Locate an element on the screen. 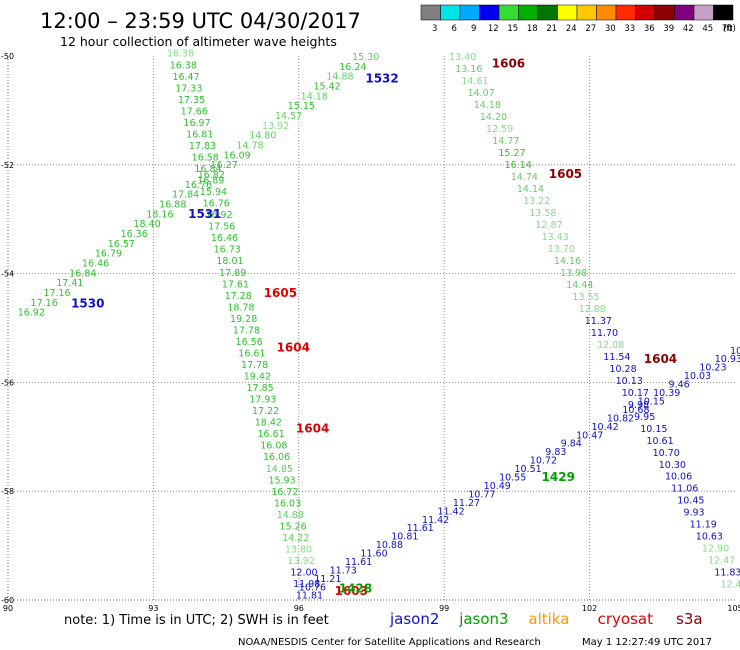 The image size is (740, 650). wave-height-value: 11.83 is located at coordinates (727, 573).